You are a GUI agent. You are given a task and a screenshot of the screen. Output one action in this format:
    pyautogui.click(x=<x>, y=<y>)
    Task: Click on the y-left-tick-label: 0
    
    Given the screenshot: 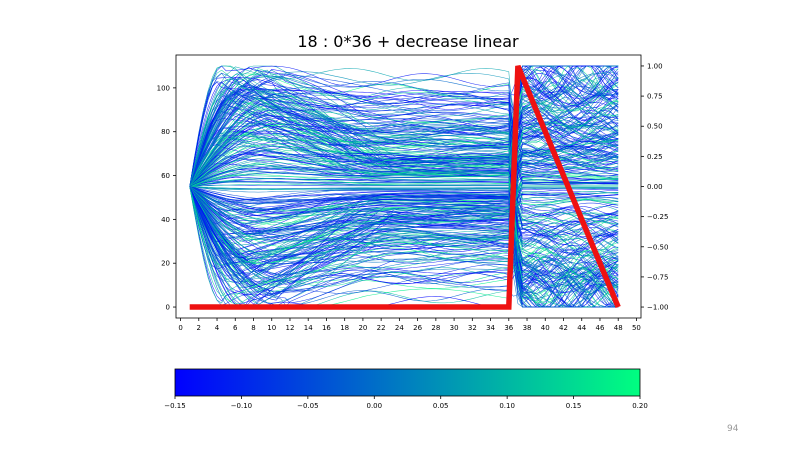 What is the action you would take?
    pyautogui.click(x=168, y=308)
    